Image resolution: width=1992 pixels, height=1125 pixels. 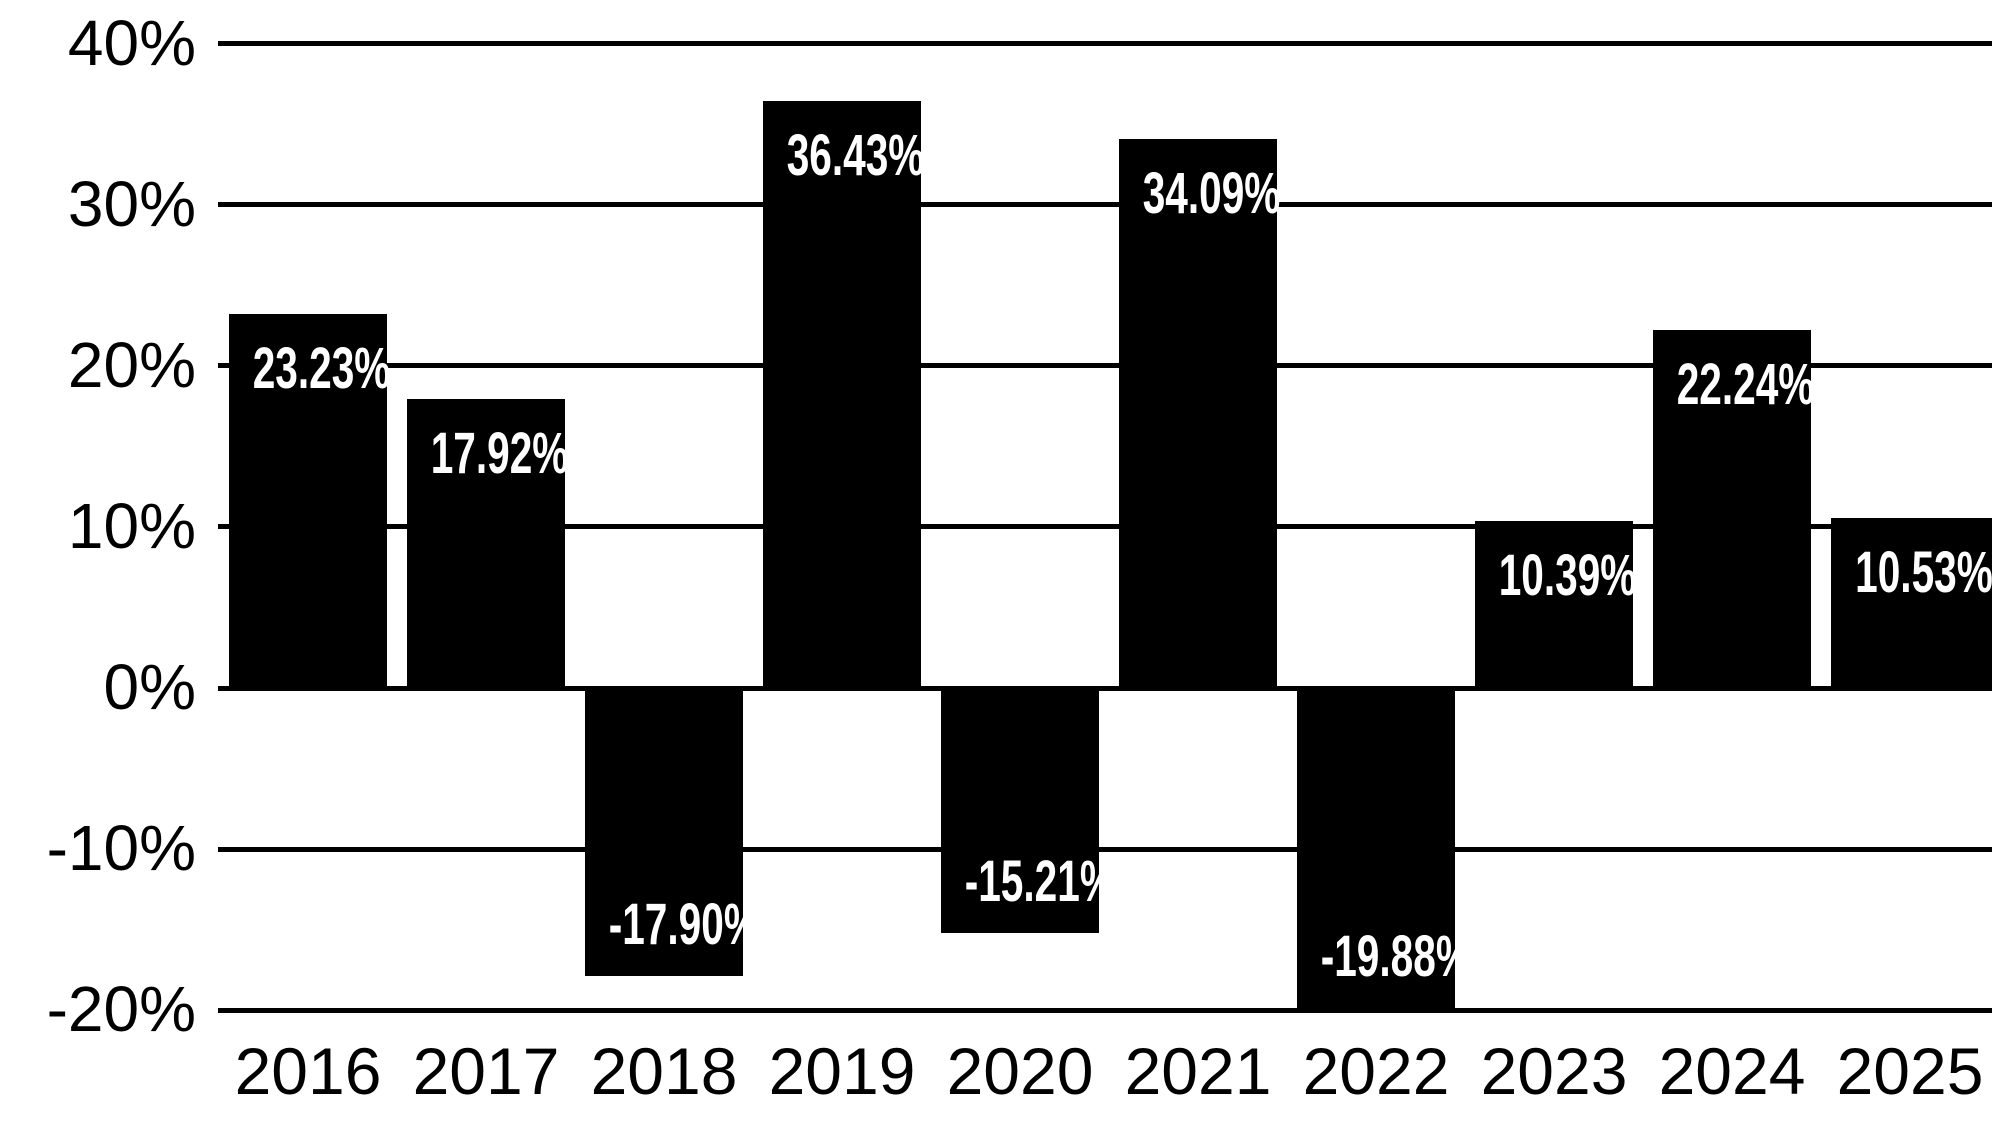 What do you see at coordinates (842, 396) in the screenshot?
I see `bar-2019` at bounding box center [842, 396].